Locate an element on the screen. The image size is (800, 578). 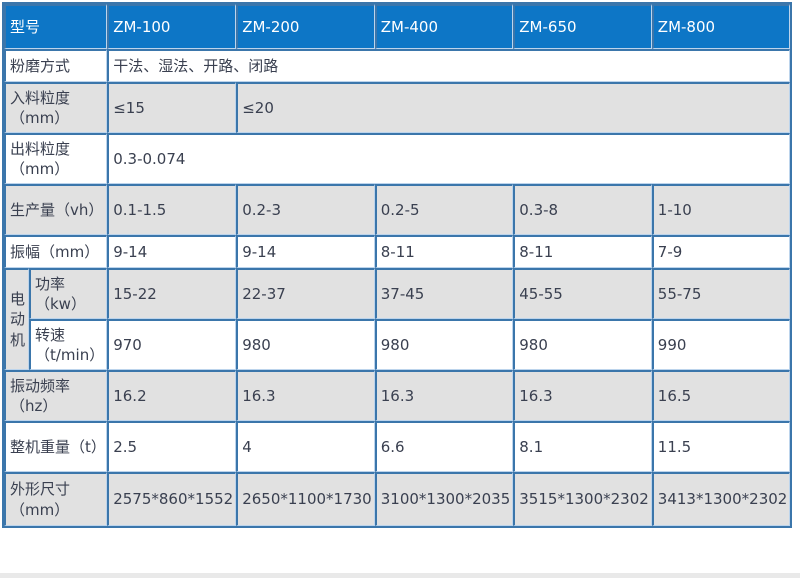
value-cell: 0.3-8 is located at coordinates (582, 209).